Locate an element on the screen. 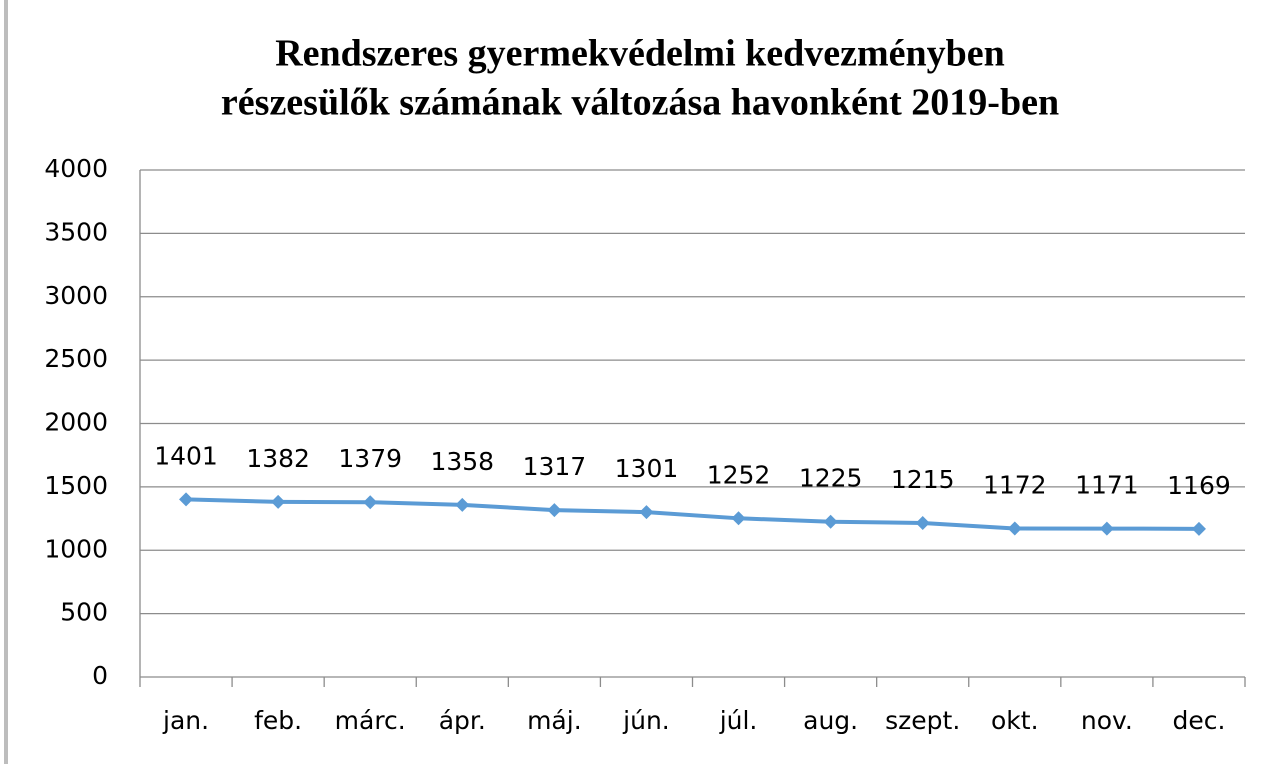  data-label: 1172 is located at coordinates (1015, 484).